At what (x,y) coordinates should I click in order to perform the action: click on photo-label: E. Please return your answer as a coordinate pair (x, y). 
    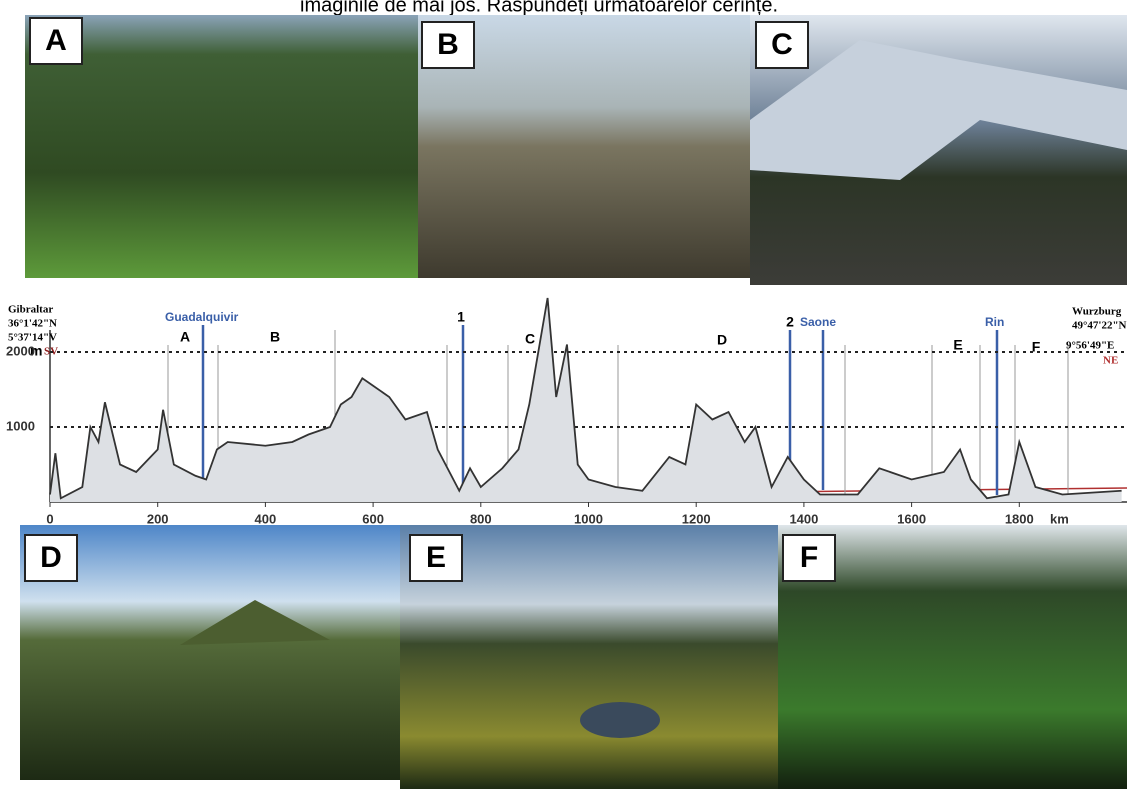
    Looking at the image, I should click on (436, 557).